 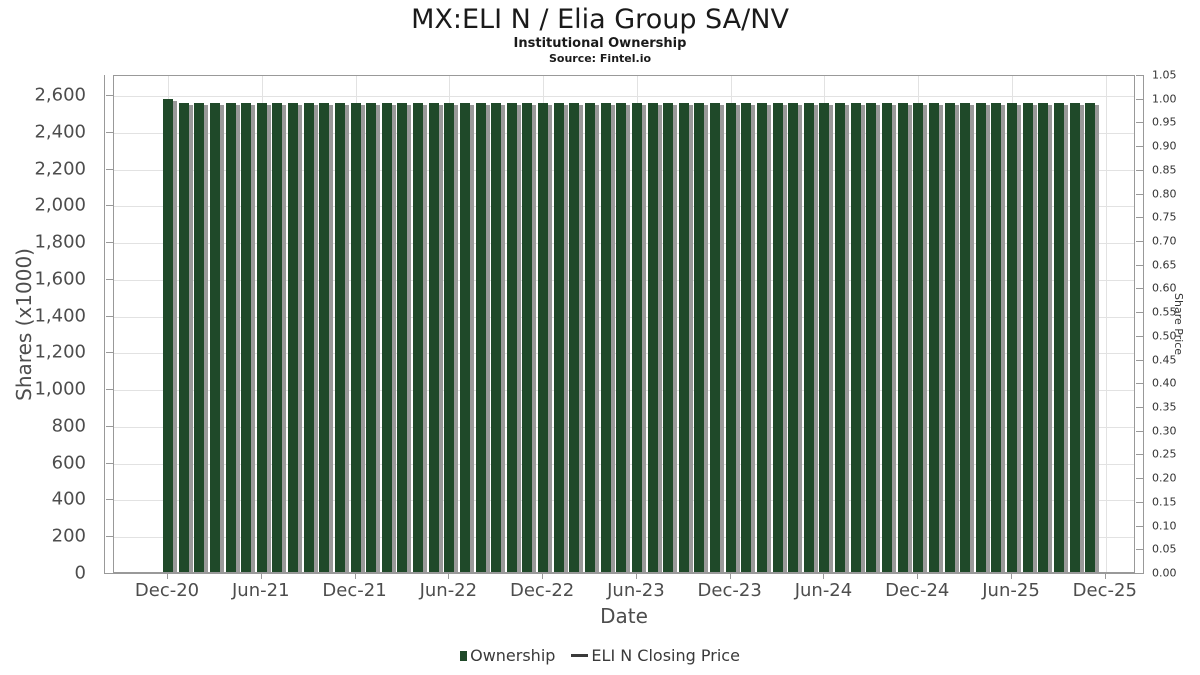 I want to click on legend-label-closing-price: ELI N Closing Price, so click(x=665, y=655).